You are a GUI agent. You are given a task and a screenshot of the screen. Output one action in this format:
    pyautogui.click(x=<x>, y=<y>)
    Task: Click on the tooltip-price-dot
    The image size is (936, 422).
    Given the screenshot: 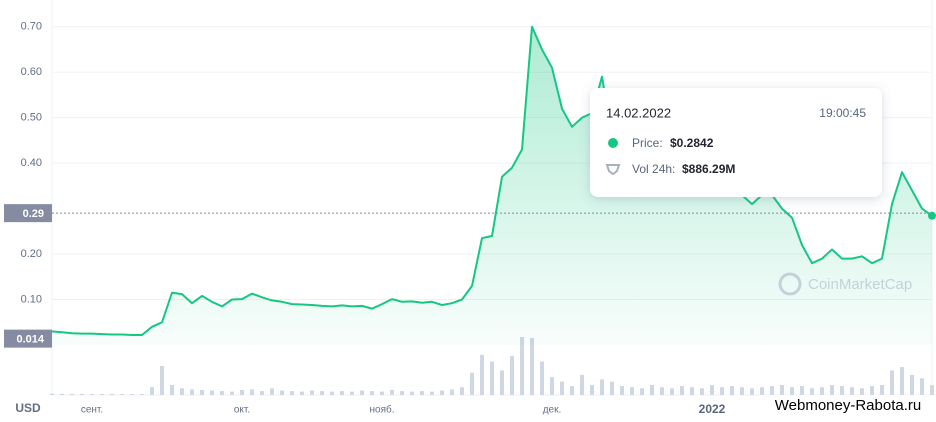 What is the action you would take?
    pyautogui.click(x=613, y=143)
    